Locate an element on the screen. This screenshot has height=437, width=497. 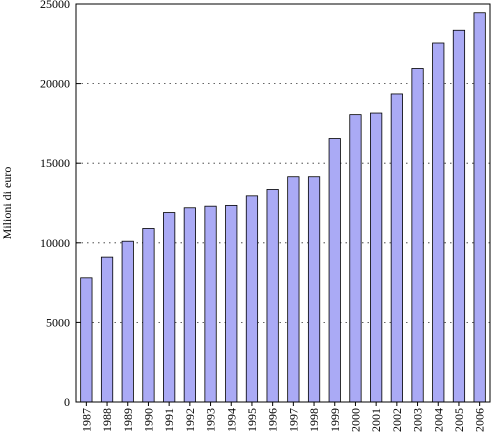
x-tick-label-1992: 1992 is located at coordinates (190, 420).